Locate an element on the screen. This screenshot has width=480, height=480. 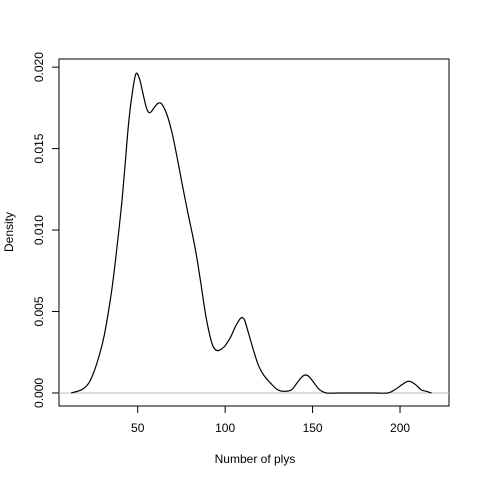
x-tick-label: 100 is located at coordinates (225, 428).